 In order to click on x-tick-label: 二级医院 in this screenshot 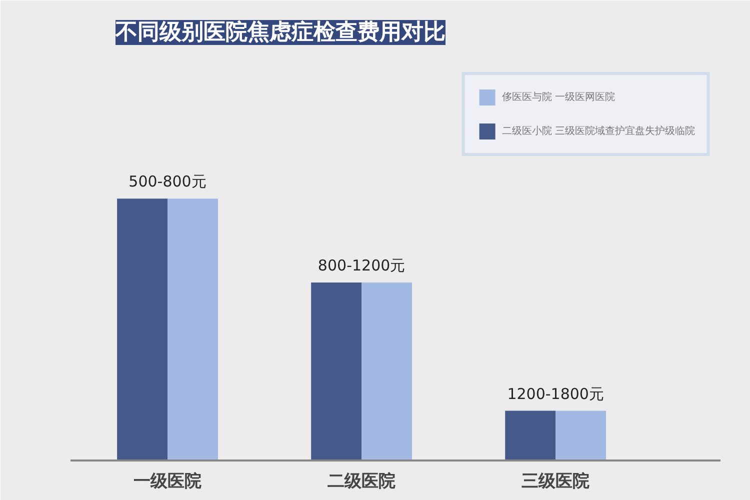, I will do `click(362, 482)`.